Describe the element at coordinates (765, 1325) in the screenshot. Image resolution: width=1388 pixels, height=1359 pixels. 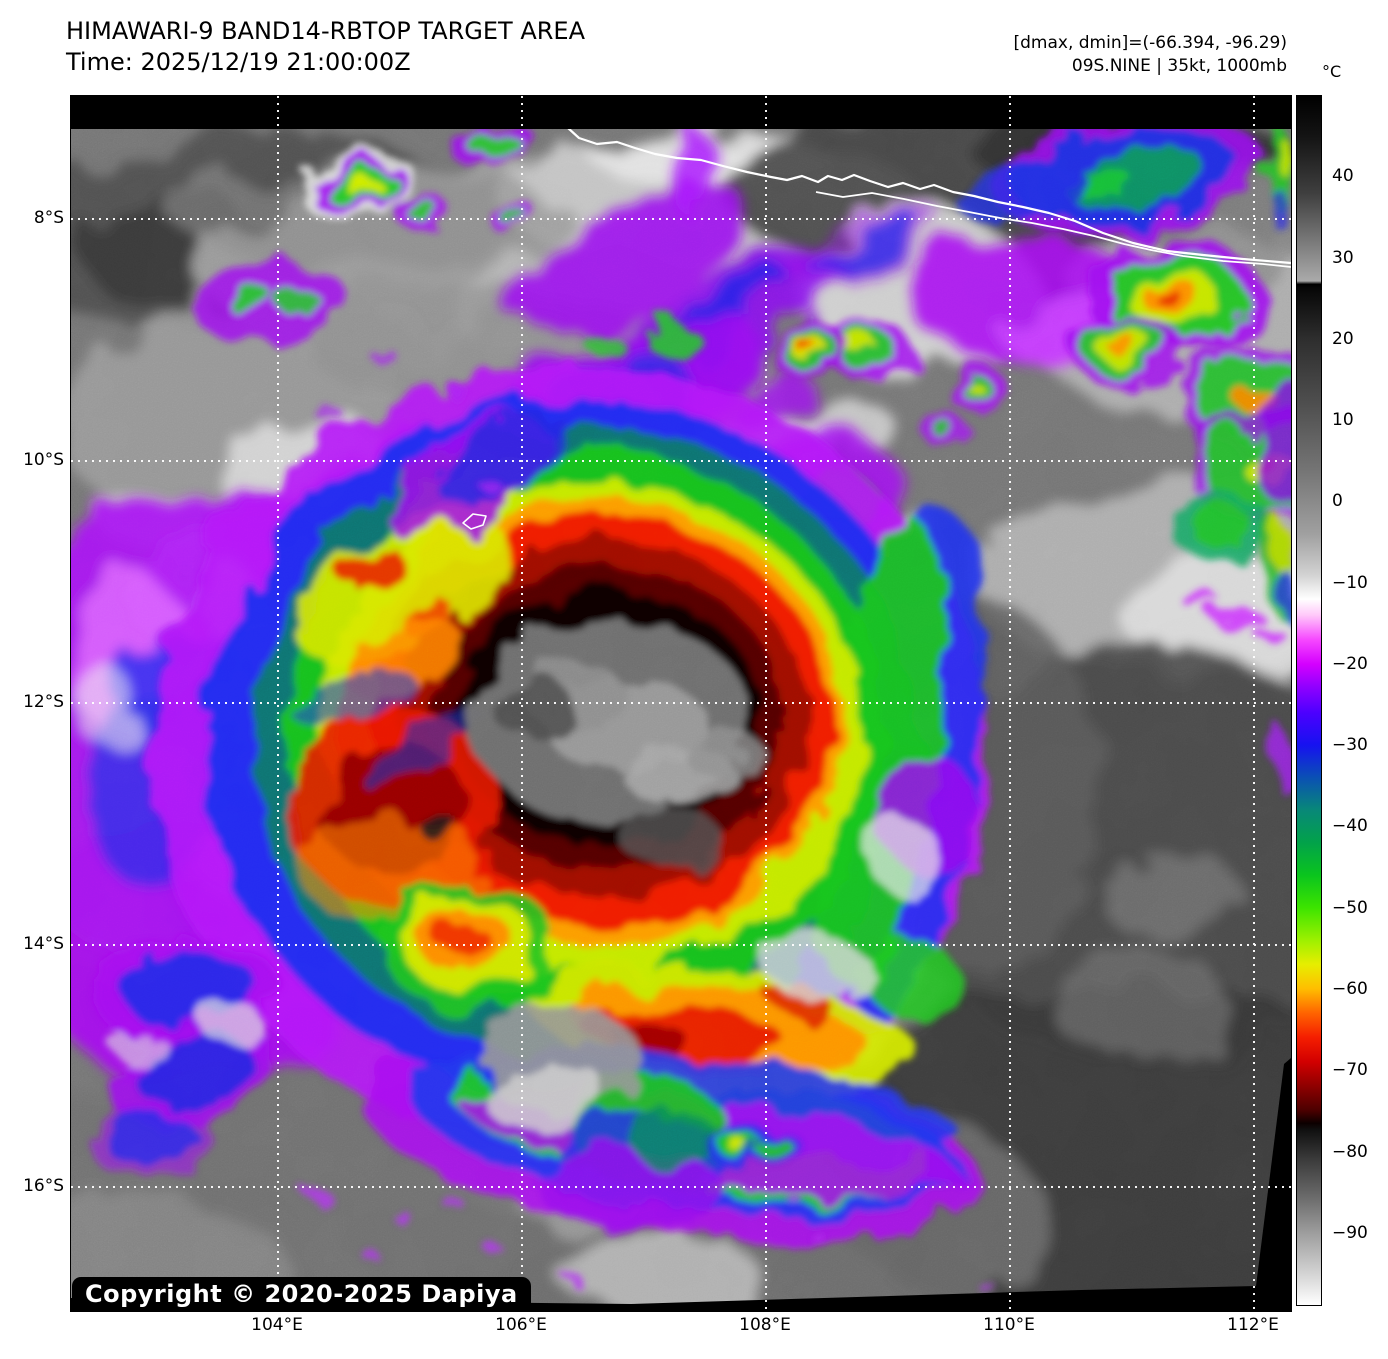
I see `lon-tick-label: 108°E` at that location.